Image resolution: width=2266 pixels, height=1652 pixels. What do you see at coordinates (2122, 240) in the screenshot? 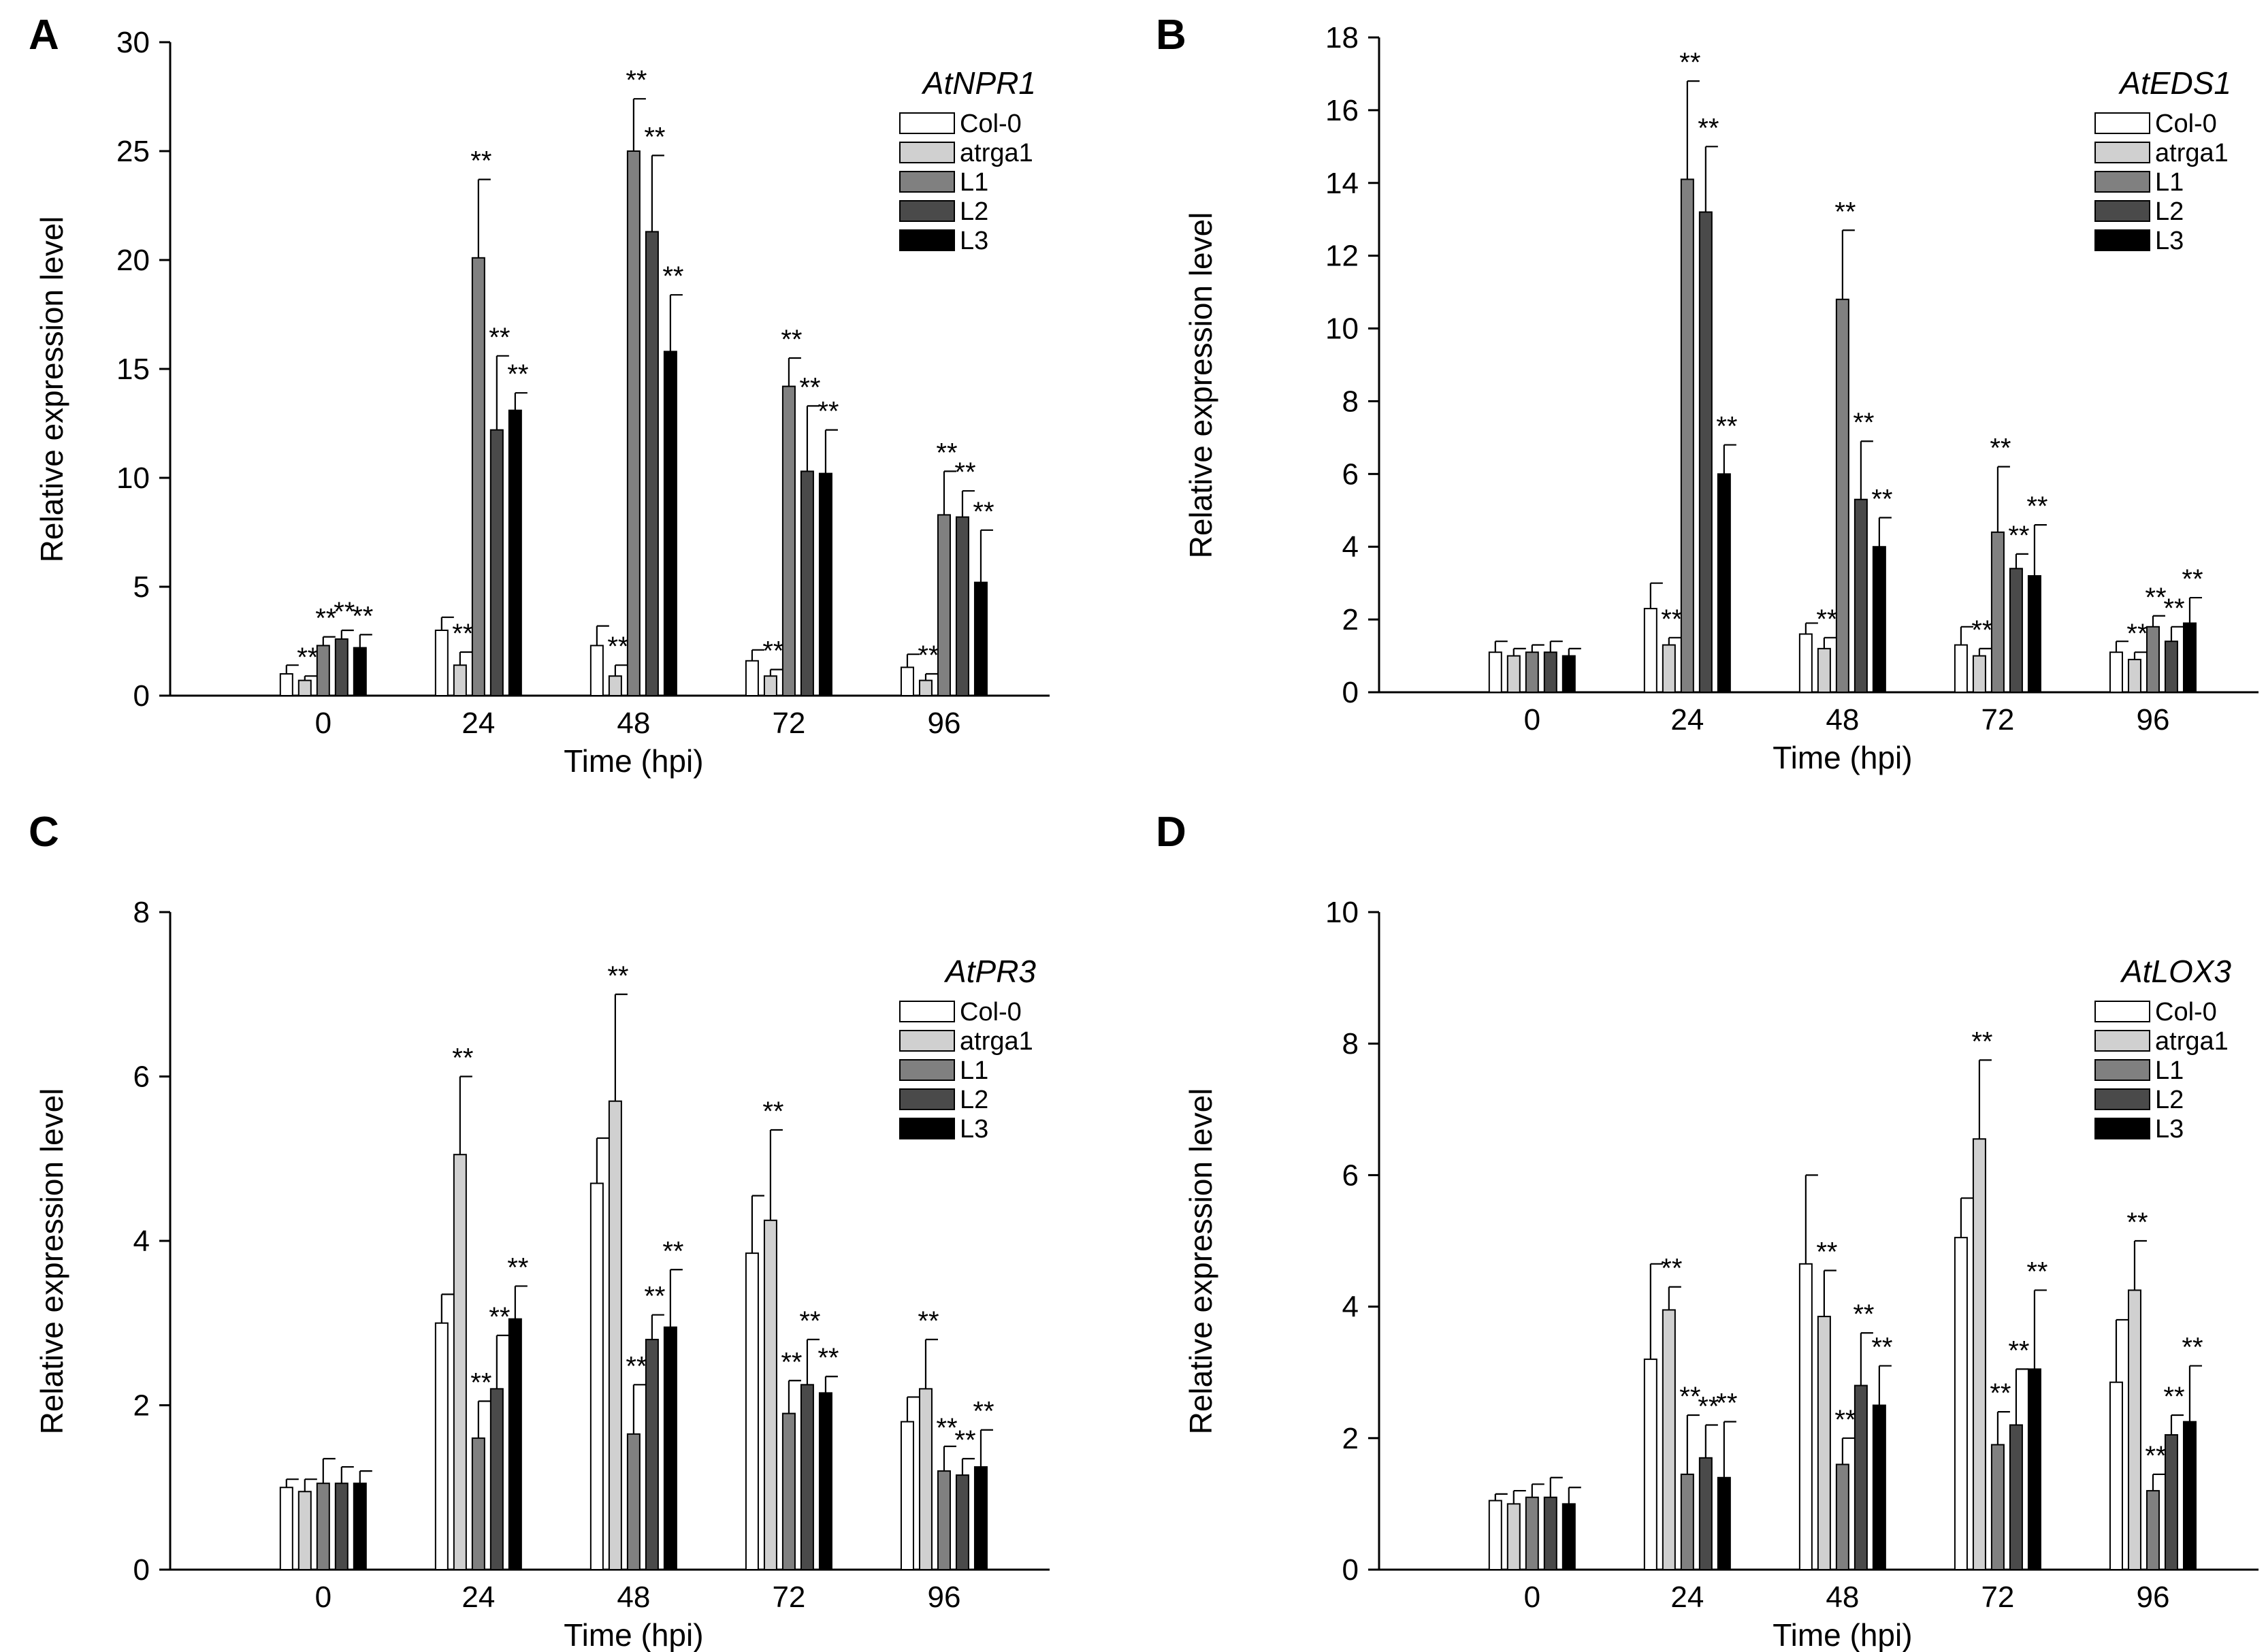
I see `legend-swatch` at bounding box center [2122, 240].